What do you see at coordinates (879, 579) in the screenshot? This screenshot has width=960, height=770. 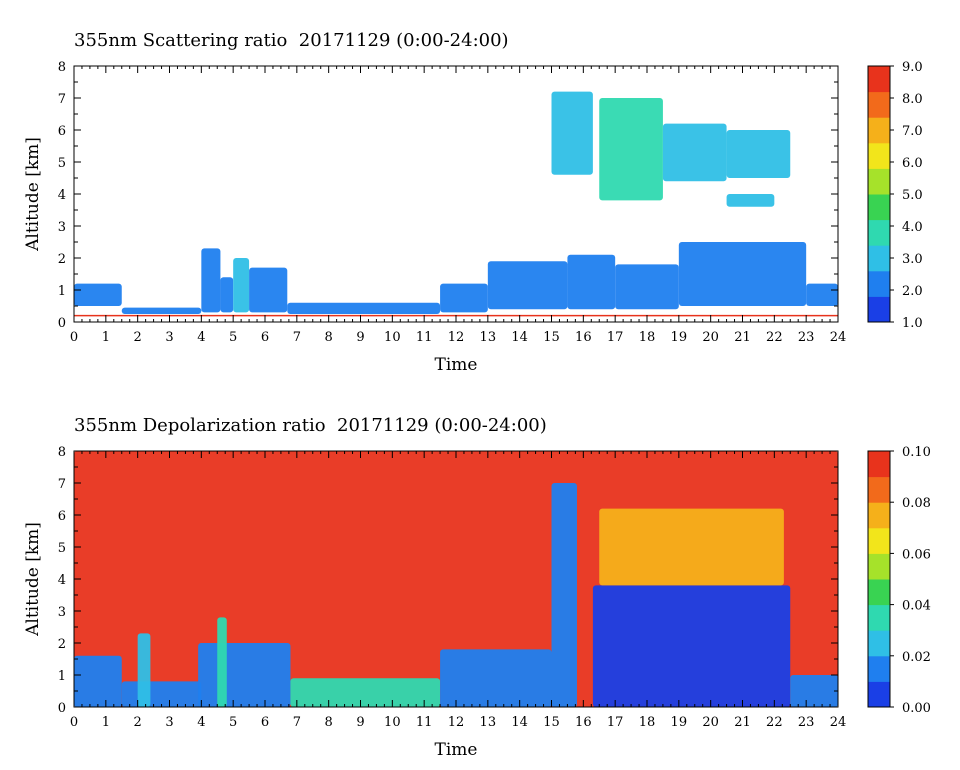 I see `colorbar-frame` at bounding box center [879, 579].